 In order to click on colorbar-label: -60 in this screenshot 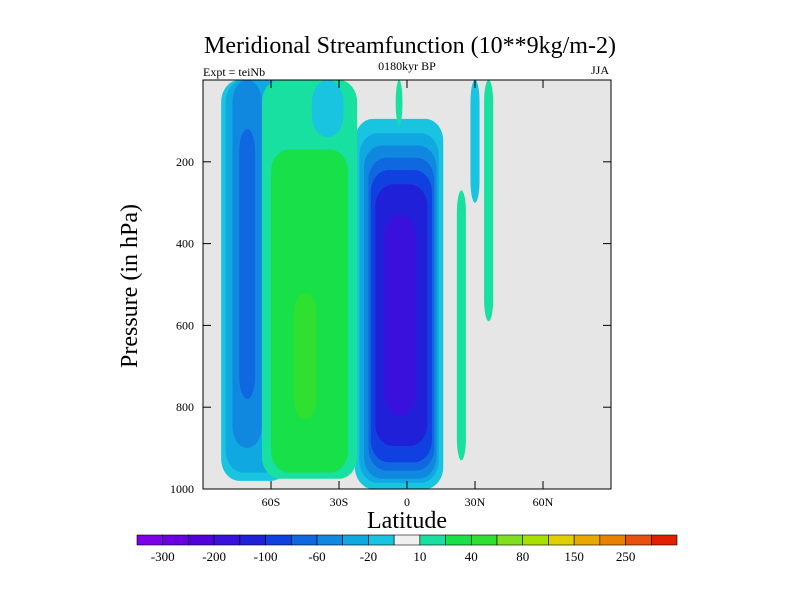, I will do `click(316, 556)`.